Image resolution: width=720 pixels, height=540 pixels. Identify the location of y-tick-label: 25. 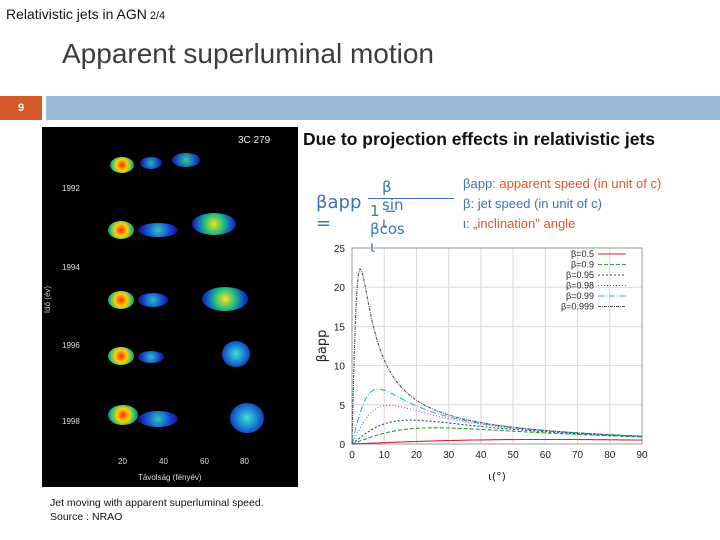
(340, 249).